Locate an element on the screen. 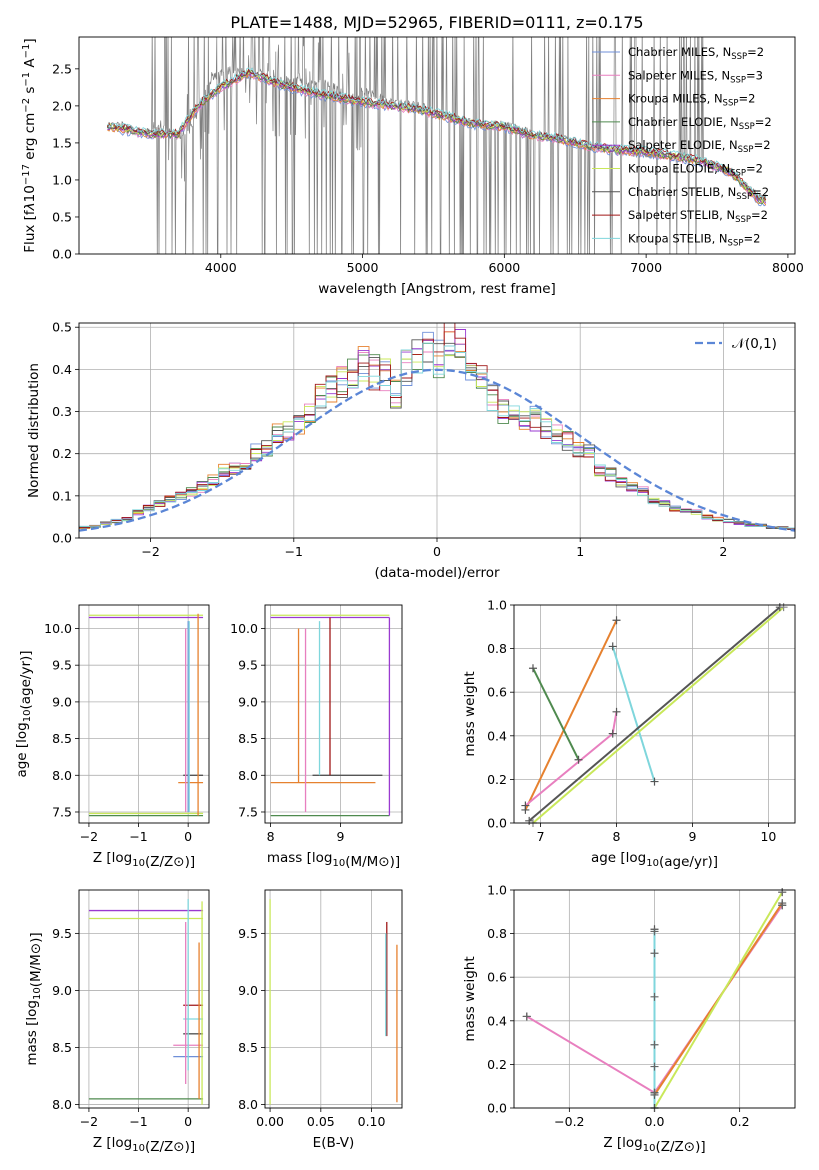  spectrum-ylabel: Flux [fλ10−17 erg cm−2 s−1 A−1] is located at coordinates (29, 145).